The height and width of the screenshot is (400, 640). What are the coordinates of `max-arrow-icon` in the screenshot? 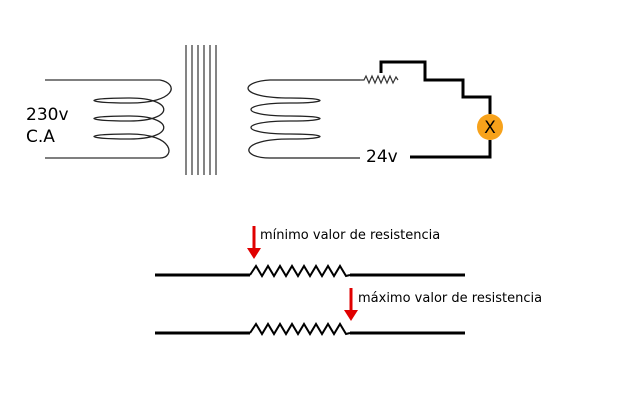 It's located at (351, 304).